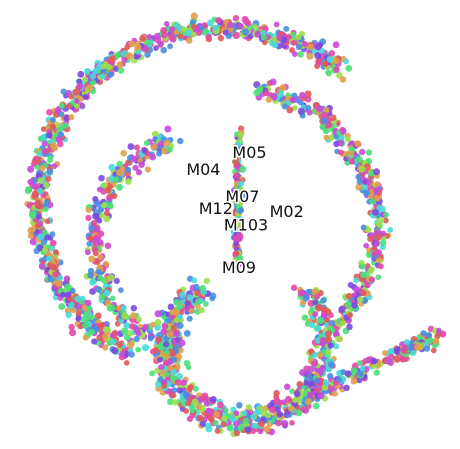 This screenshot has width=460, height=449. I want to click on cluster-label-m07: M07, so click(242, 196).